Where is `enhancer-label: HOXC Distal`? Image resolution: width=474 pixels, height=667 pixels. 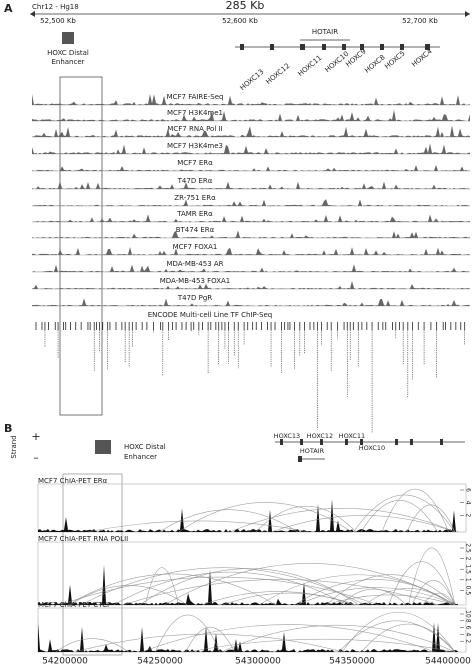
enhancer-label: HOXC Distal is located at coordinates (145, 447).